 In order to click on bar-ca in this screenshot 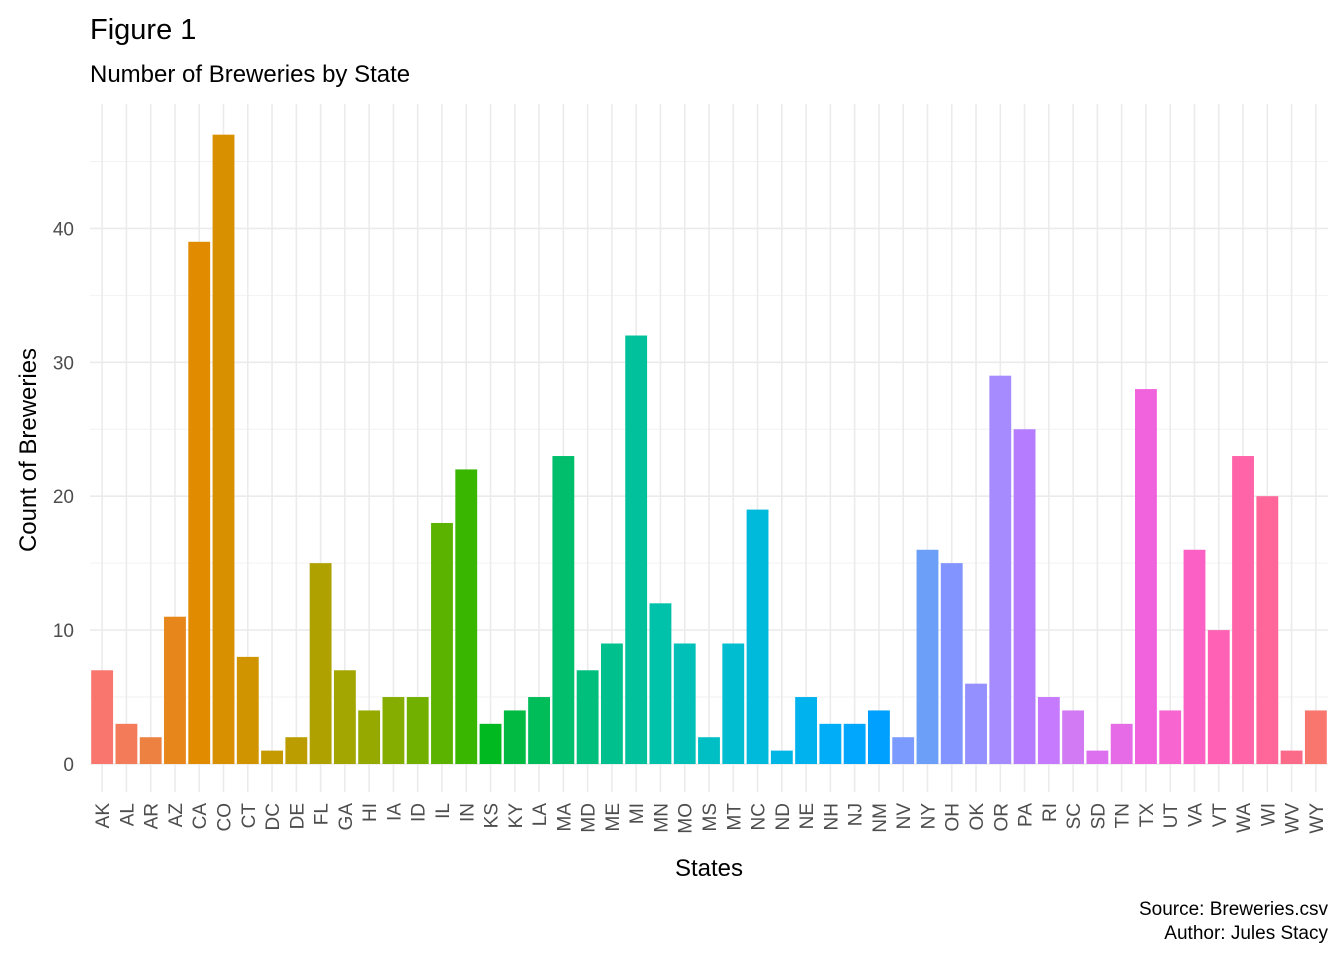, I will do `click(199, 503)`.